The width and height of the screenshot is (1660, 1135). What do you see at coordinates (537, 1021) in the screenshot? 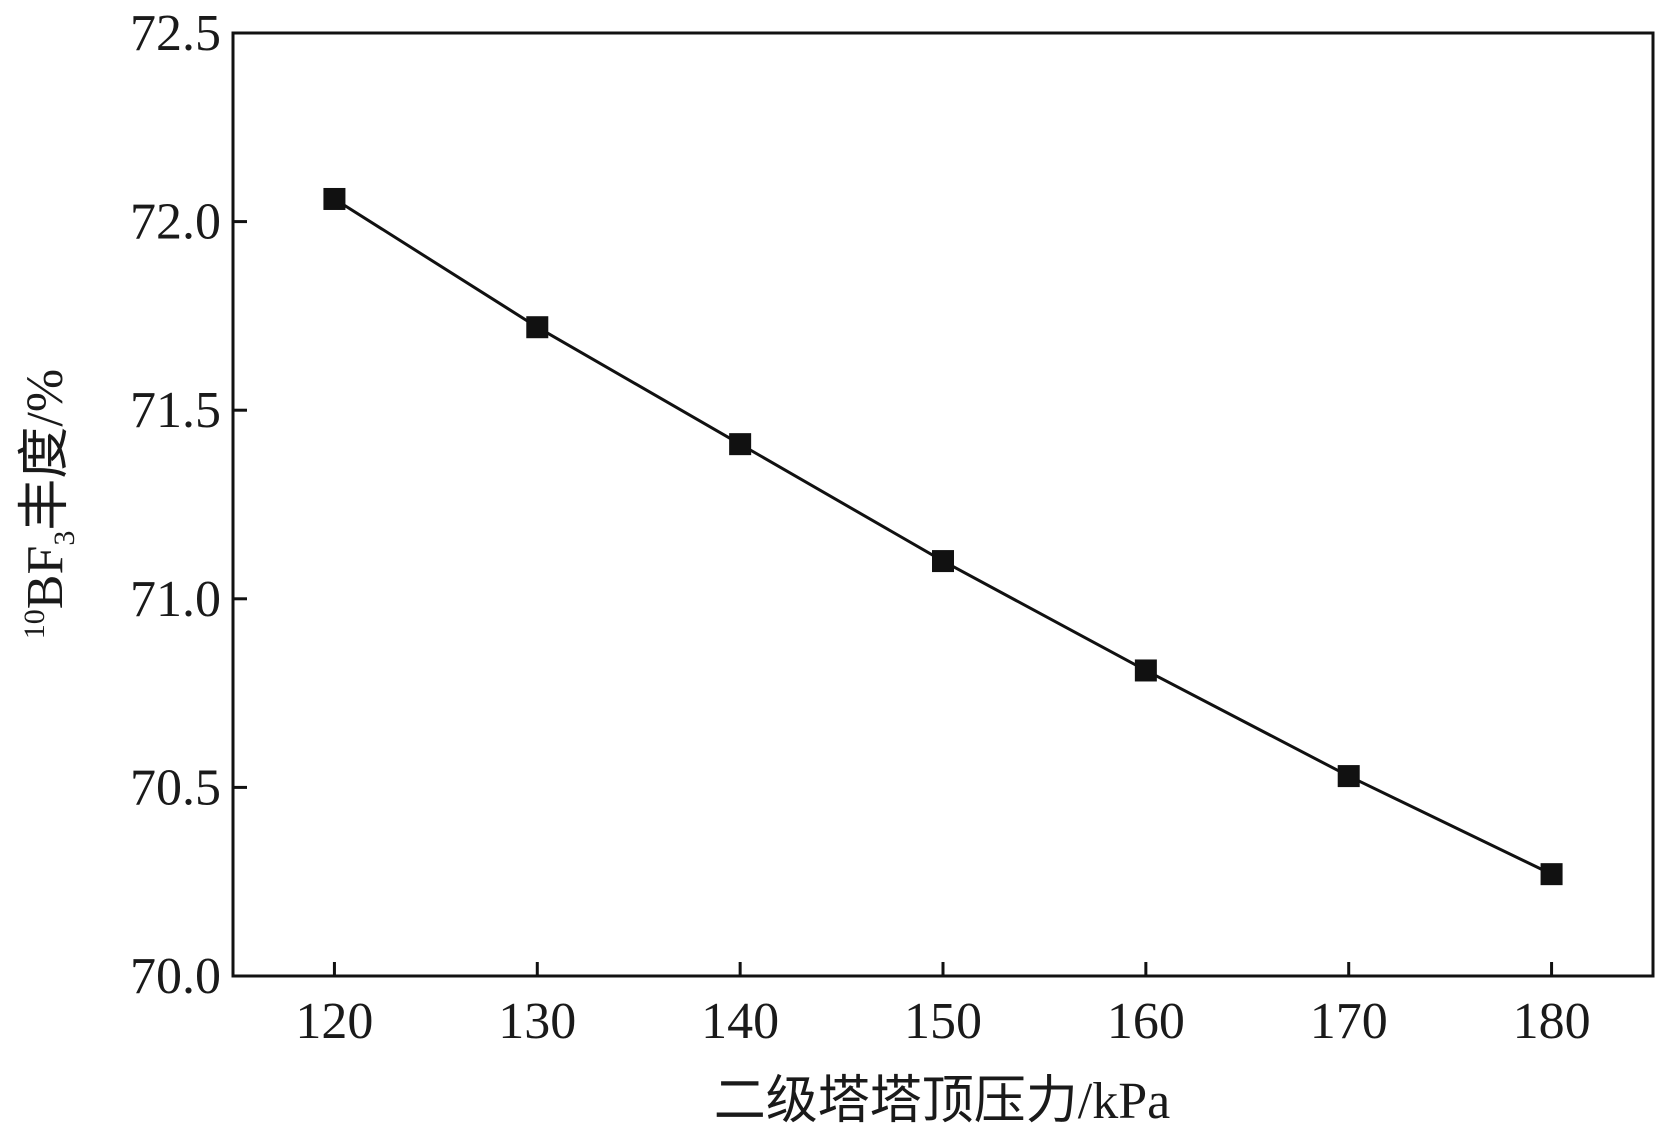
I see `x-tick-label: 130` at bounding box center [537, 1021].